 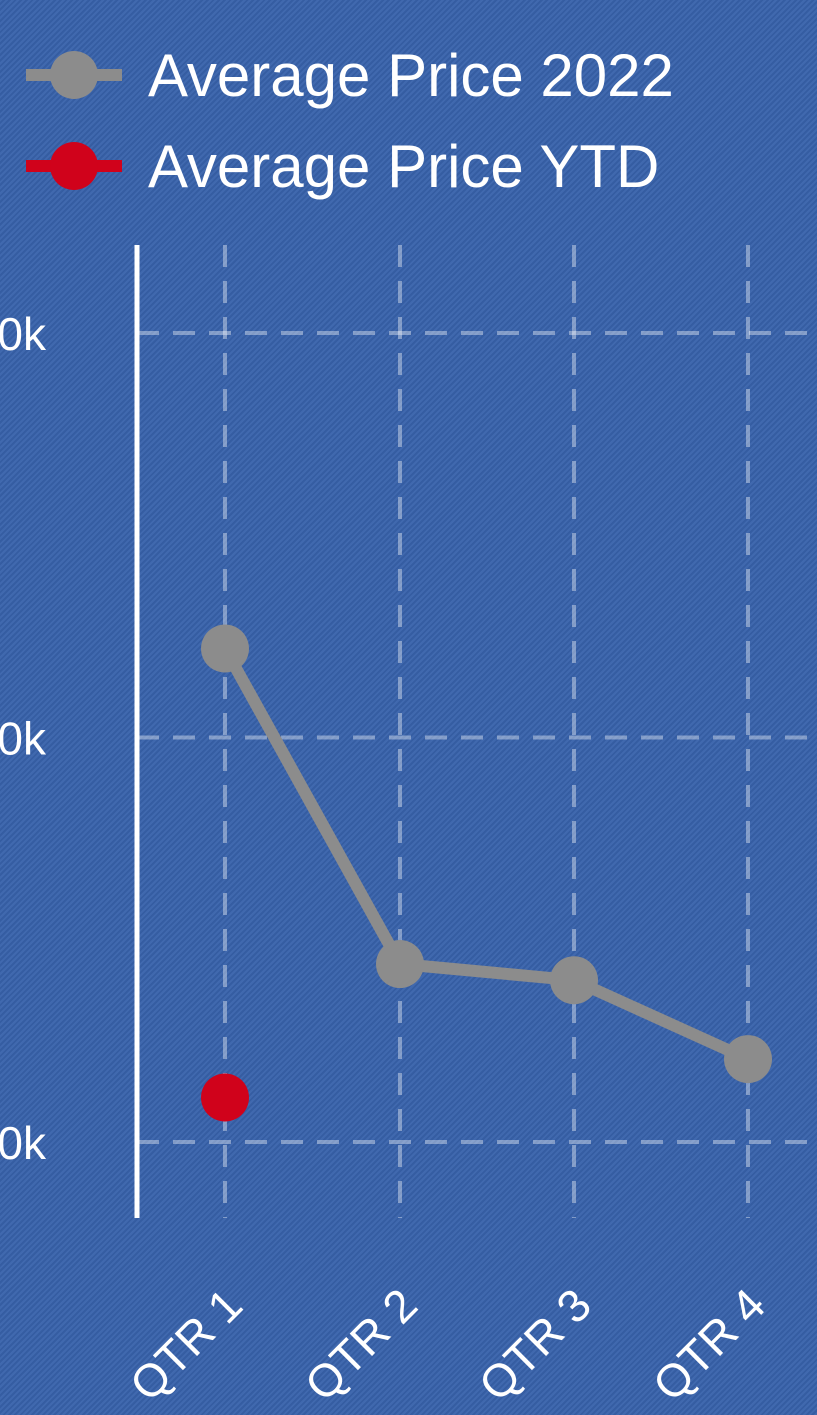 What do you see at coordinates (535, 1344) in the screenshot?
I see `x-tick-label: QTR 3` at bounding box center [535, 1344].